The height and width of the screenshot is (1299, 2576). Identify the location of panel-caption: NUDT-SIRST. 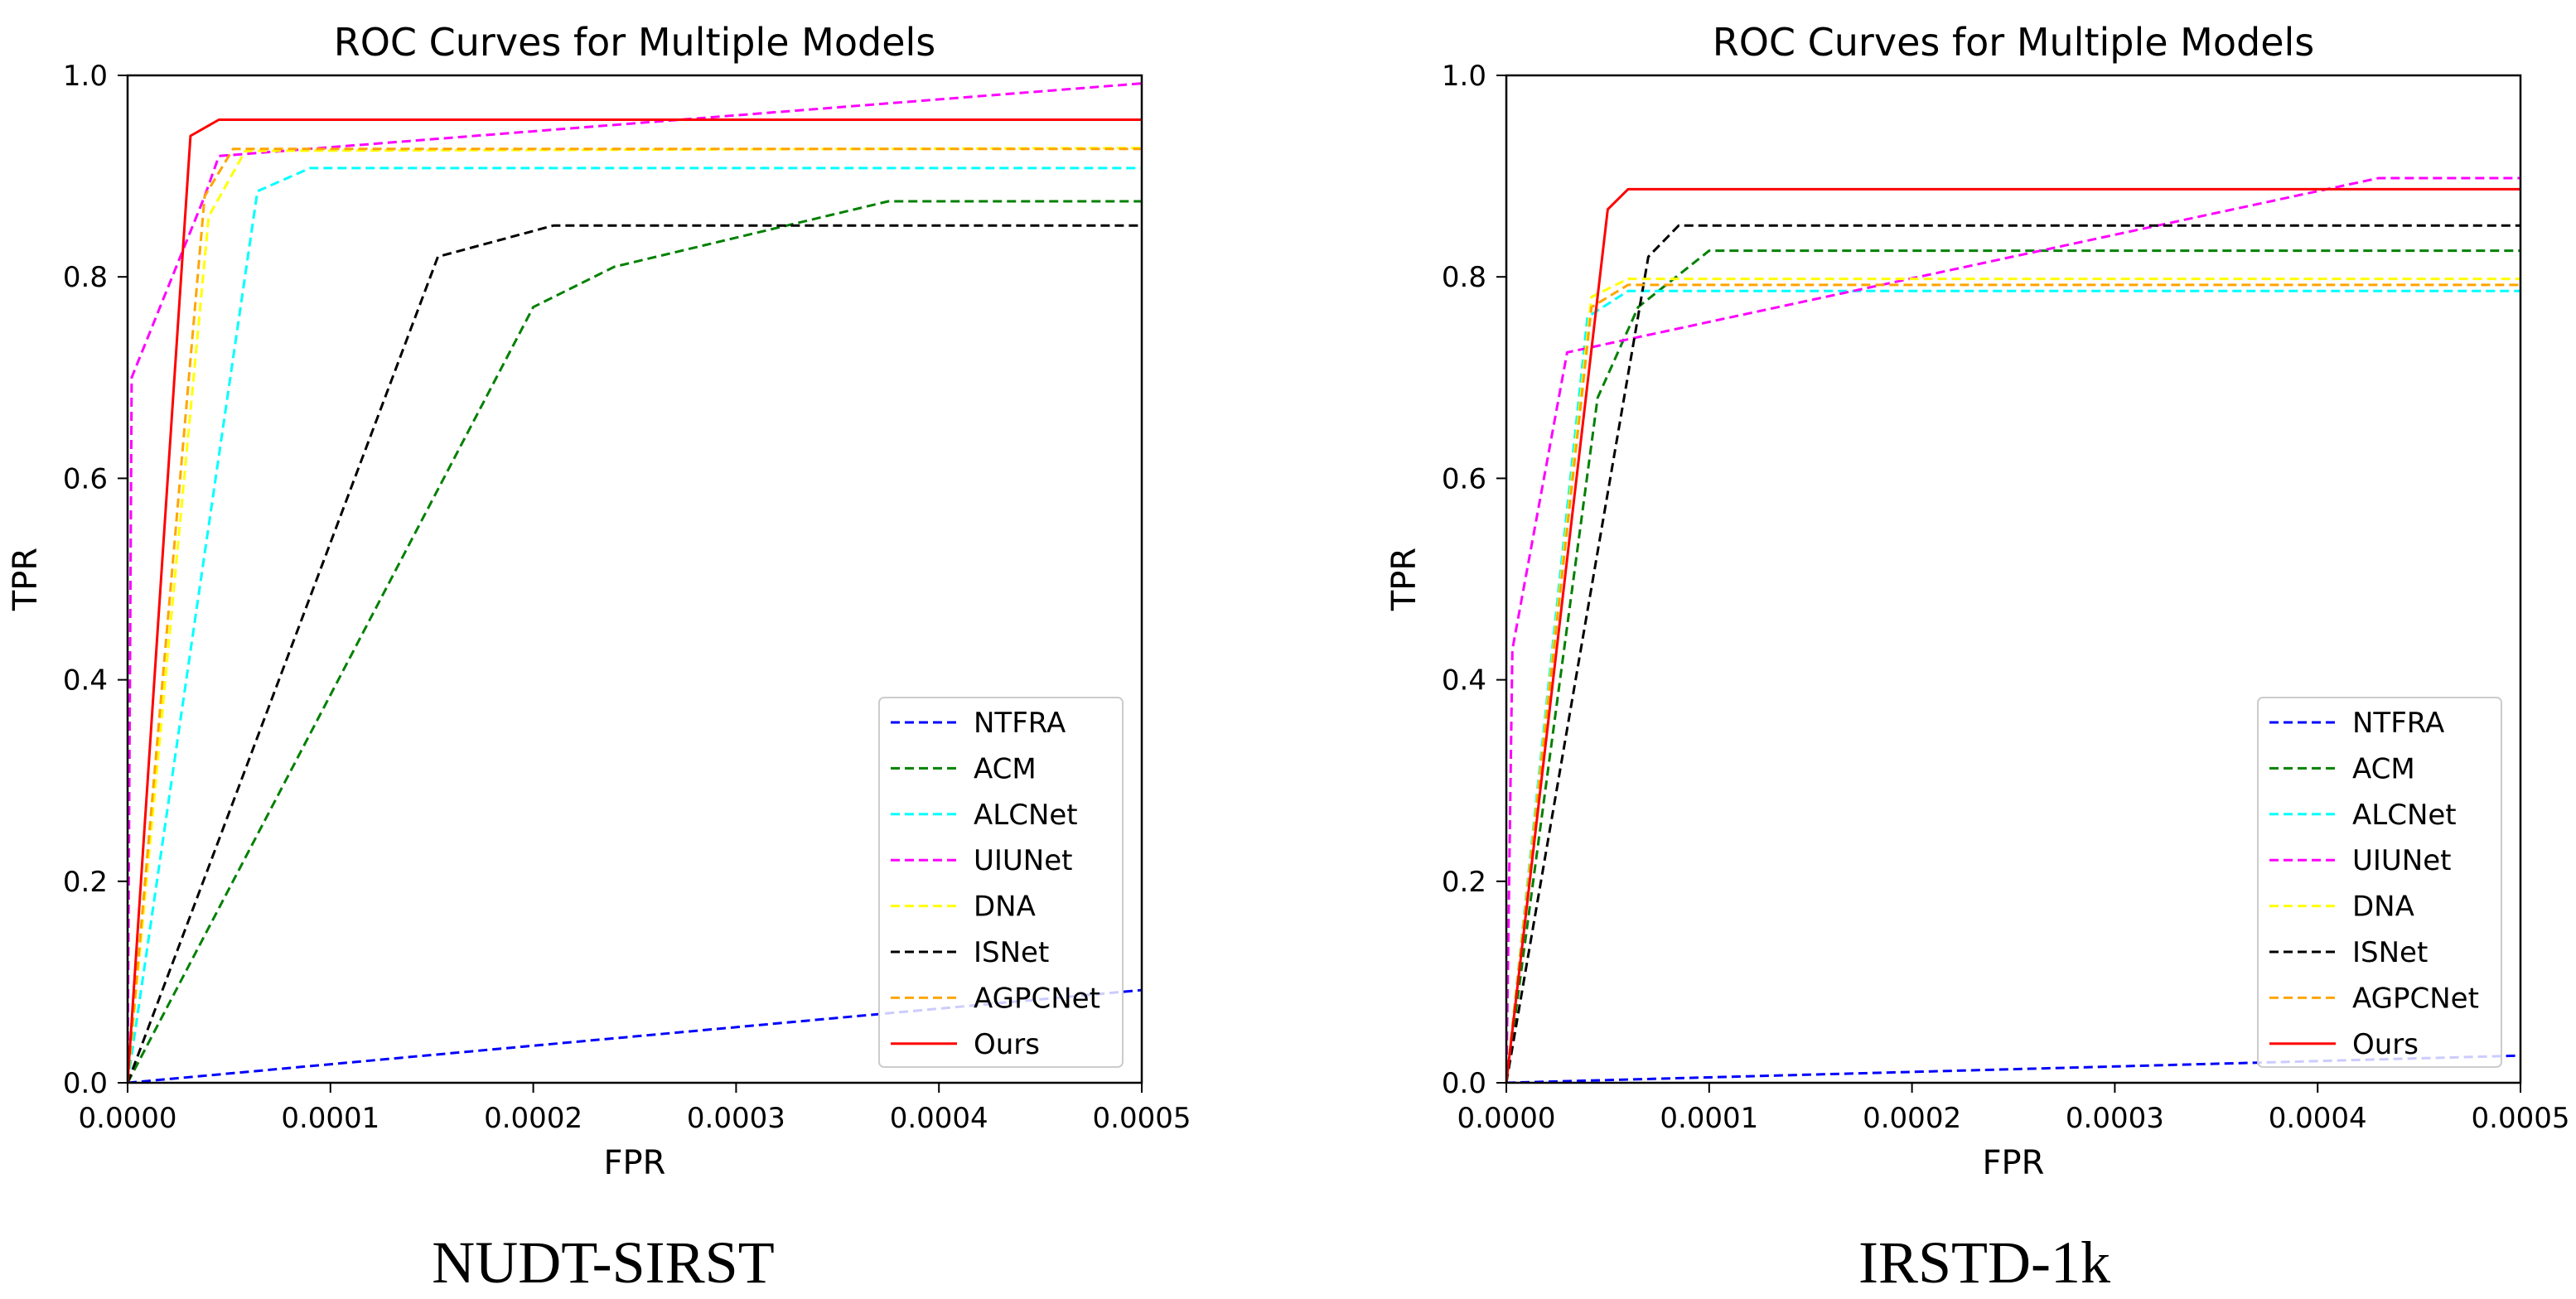
(603, 1262).